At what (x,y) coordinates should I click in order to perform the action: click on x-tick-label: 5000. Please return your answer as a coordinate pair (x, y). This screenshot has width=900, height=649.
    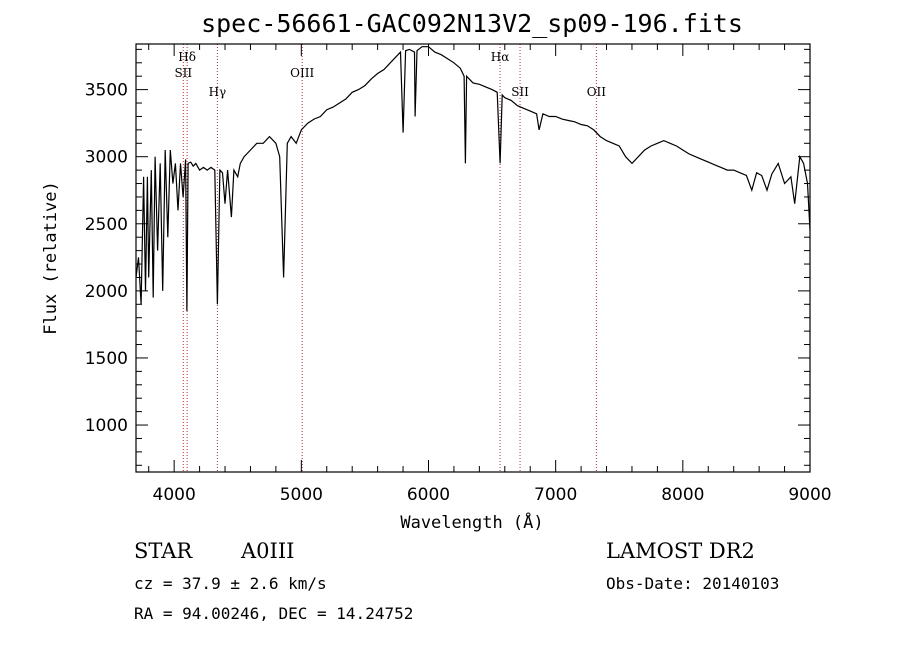
    Looking at the image, I should click on (301, 495).